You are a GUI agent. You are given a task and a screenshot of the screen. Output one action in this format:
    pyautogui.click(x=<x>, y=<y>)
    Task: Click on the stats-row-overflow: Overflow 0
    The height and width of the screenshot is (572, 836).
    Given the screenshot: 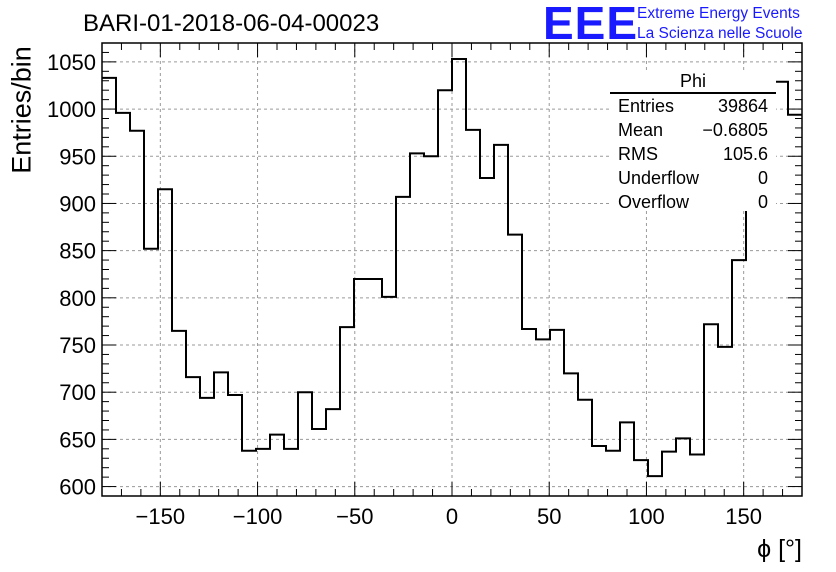 What is the action you would take?
    pyautogui.click(x=693, y=202)
    